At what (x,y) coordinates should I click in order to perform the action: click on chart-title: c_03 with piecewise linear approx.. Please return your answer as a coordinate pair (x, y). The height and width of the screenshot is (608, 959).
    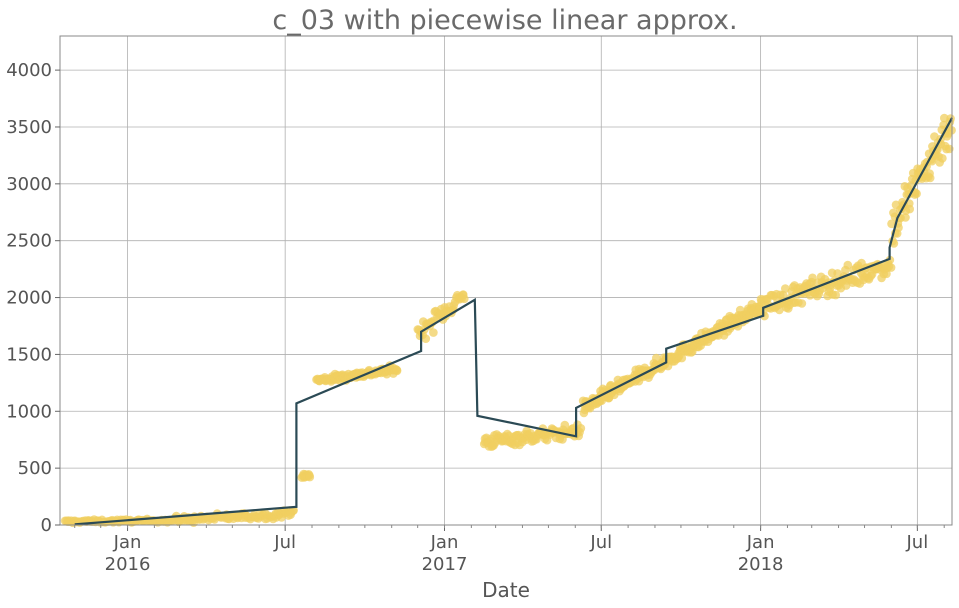
    Looking at the image, I should click on (504, 20).